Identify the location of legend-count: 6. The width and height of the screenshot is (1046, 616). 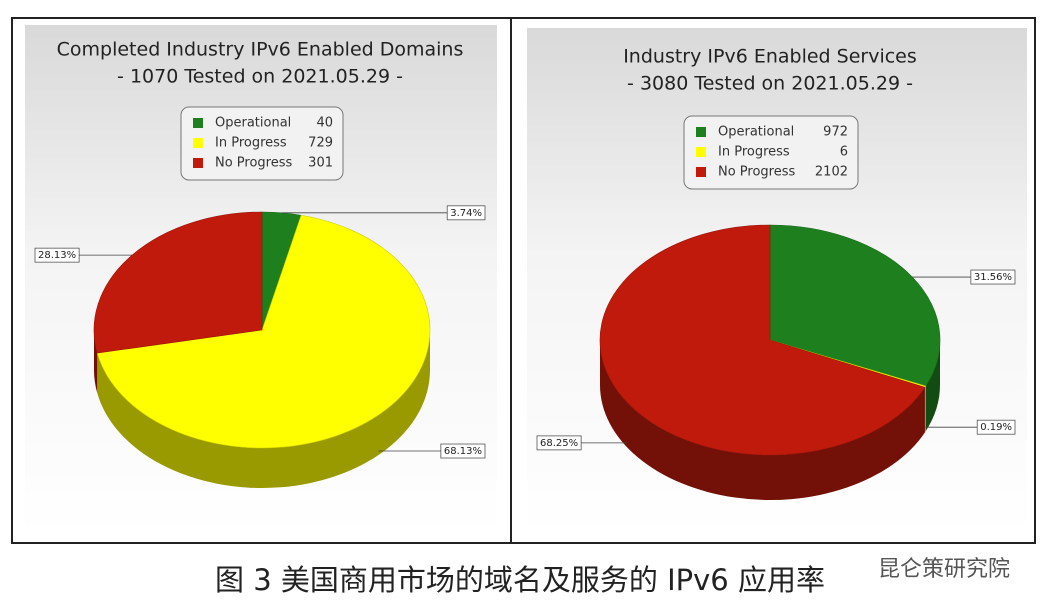
(844, 152).